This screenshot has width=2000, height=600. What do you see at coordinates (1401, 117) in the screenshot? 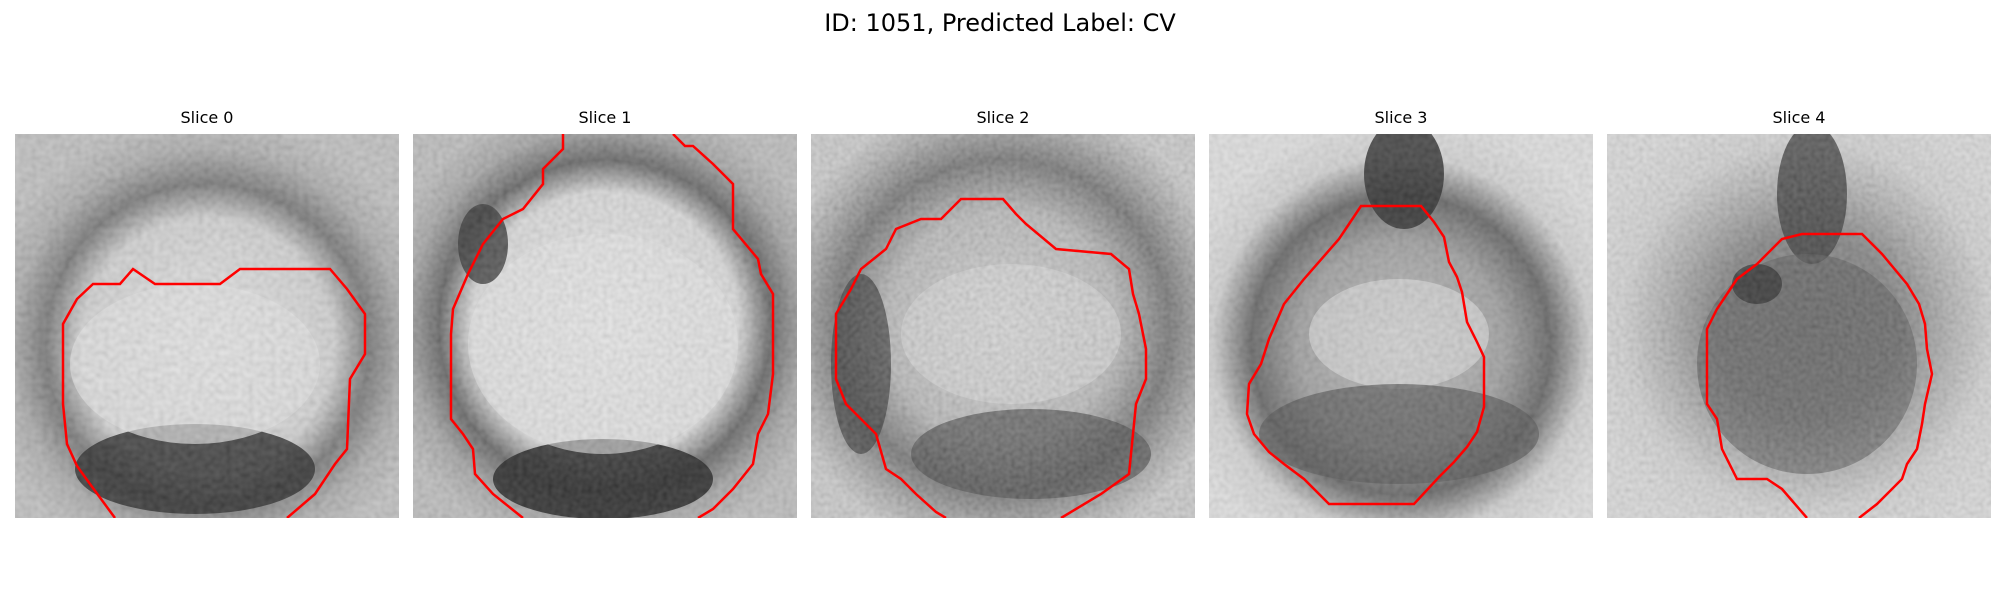
I see `slice-title-3: Slice 3` at bounding box center [1401, 117].